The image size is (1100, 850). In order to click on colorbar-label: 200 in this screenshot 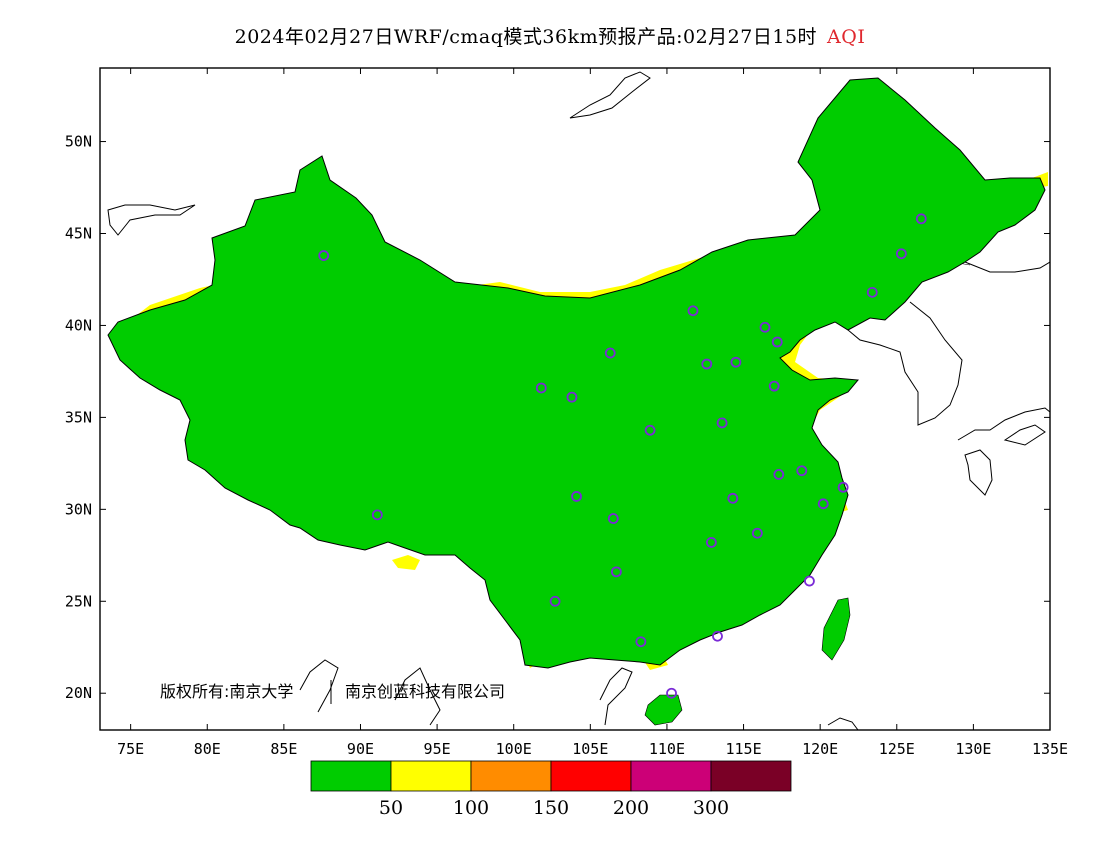, I will do `click(631, 808)`.